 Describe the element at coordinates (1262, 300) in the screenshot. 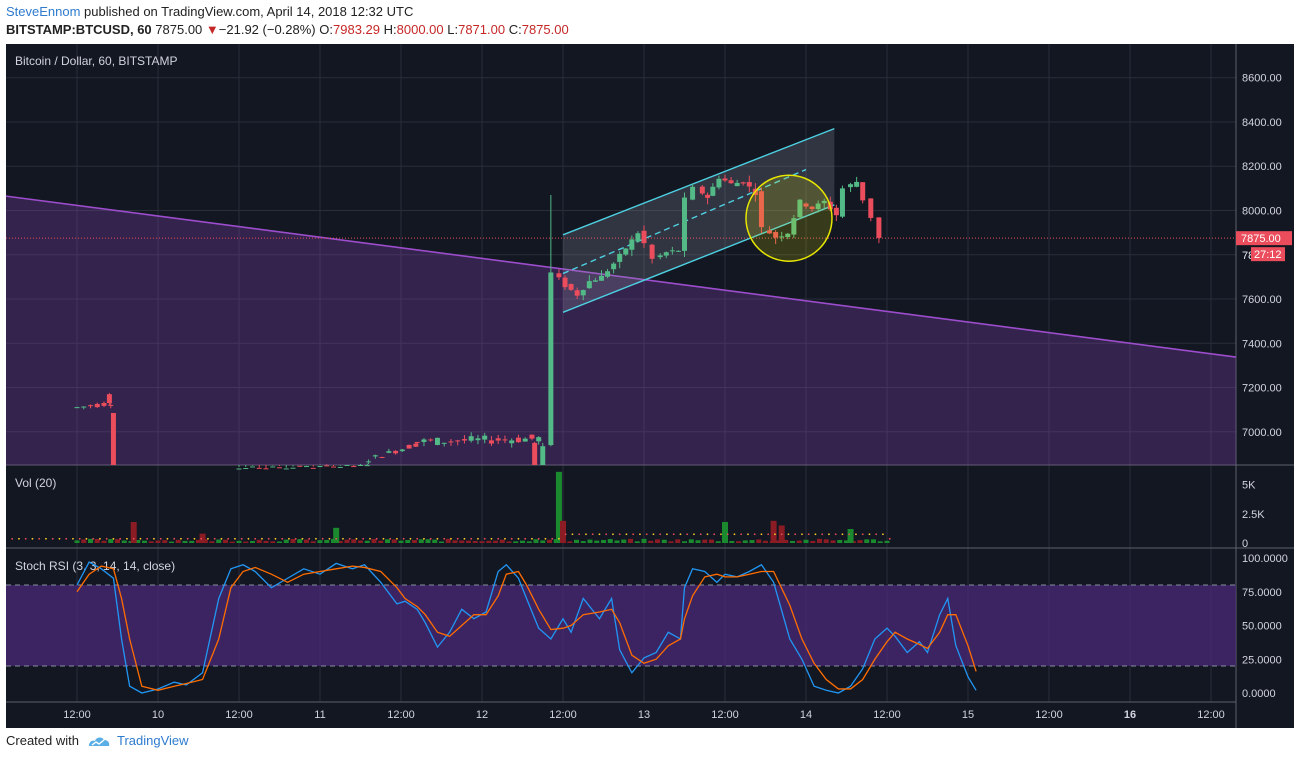

I see `price-tick-label: 7600.00` at that location.